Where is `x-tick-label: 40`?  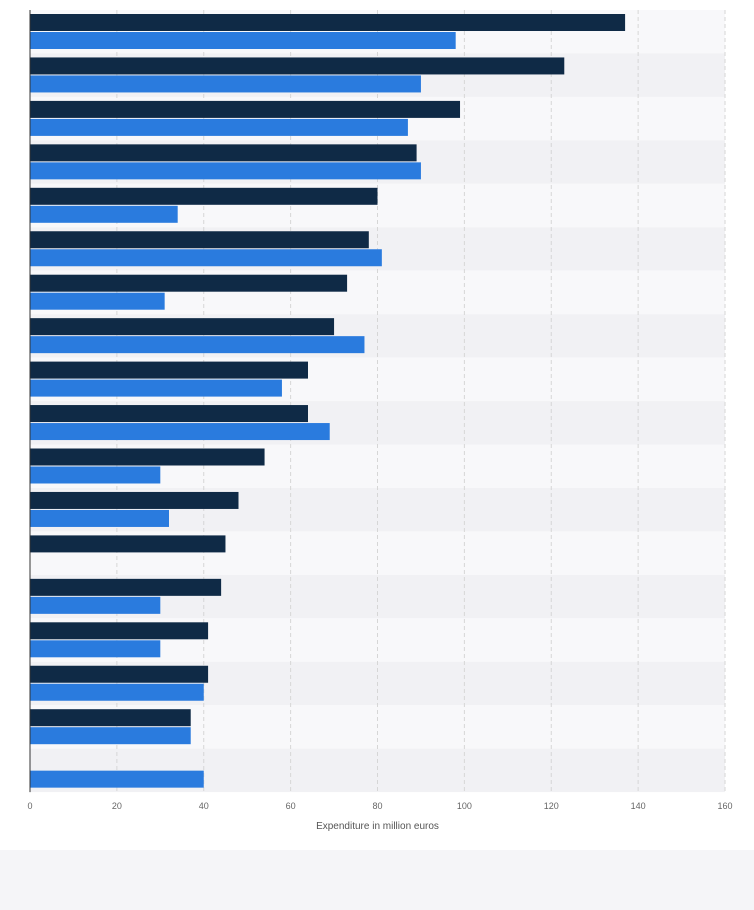 x-tick-label: 40 is located at coordinates (204, 806).